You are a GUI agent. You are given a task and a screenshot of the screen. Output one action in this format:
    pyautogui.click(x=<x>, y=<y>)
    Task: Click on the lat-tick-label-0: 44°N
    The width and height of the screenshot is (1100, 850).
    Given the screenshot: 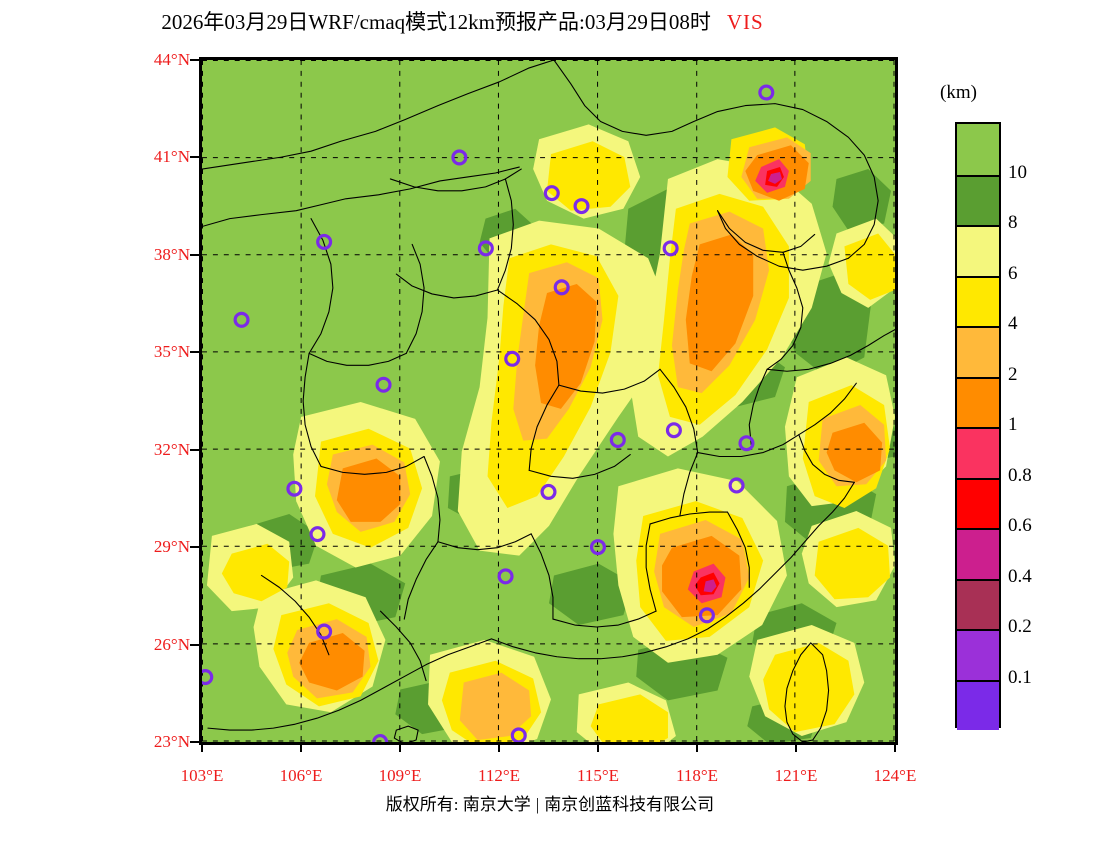 What is the action you would take?
    pyautogui.click(x=171, y=59)
    